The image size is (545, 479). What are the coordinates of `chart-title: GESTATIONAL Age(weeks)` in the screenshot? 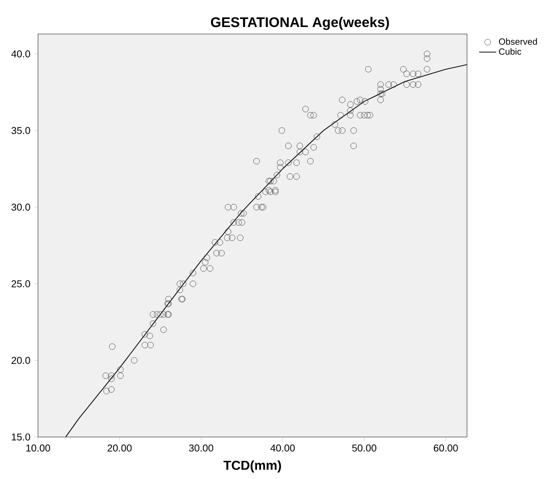 It's located at (299, 23).